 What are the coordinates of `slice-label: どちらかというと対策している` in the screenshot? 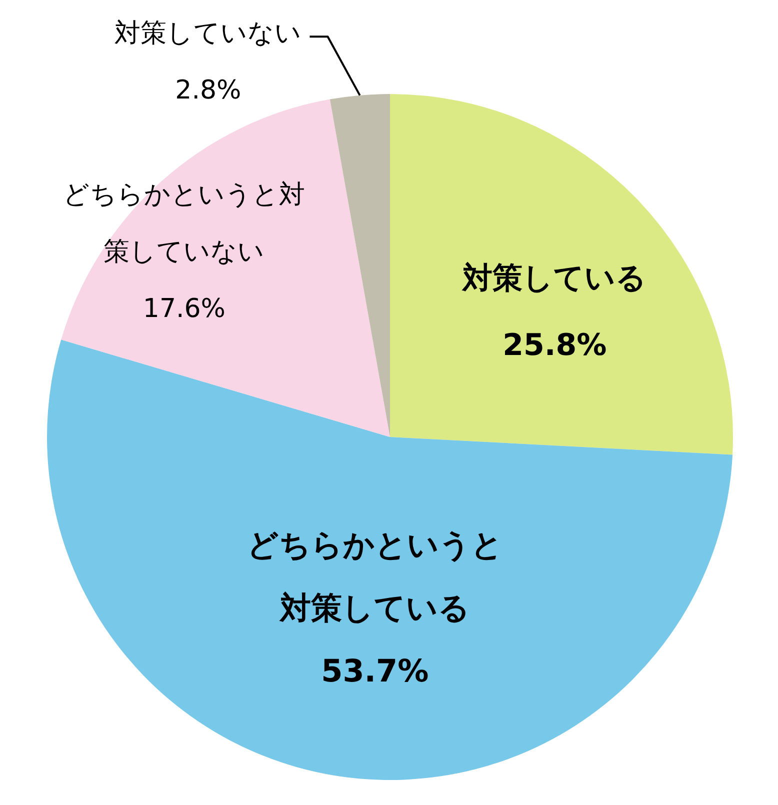 It's located at (374, 576).